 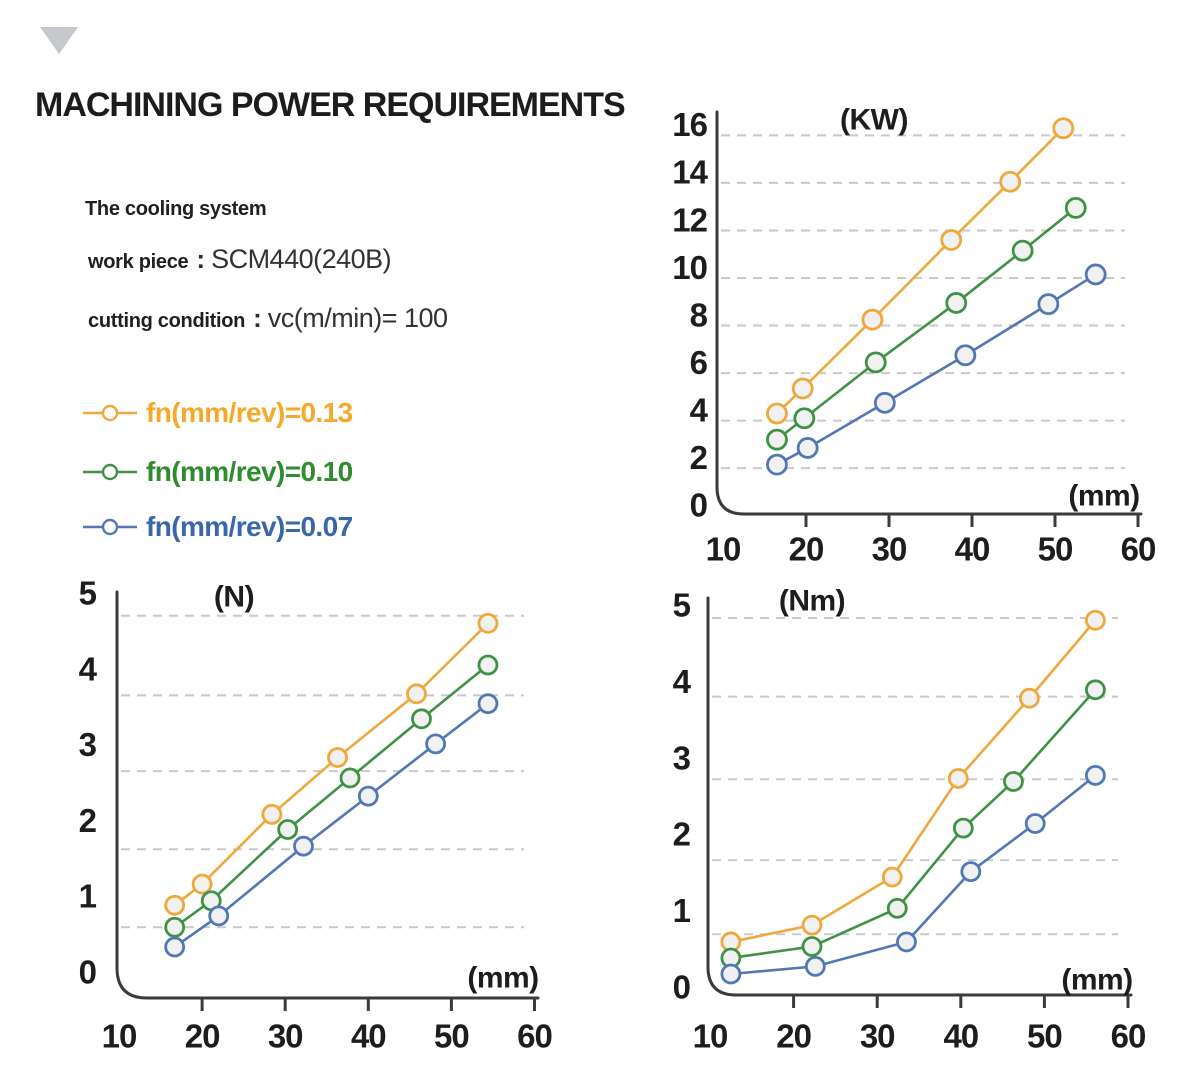 I want to click on x-tick-label: 60, so click(x=1128, y=1036).